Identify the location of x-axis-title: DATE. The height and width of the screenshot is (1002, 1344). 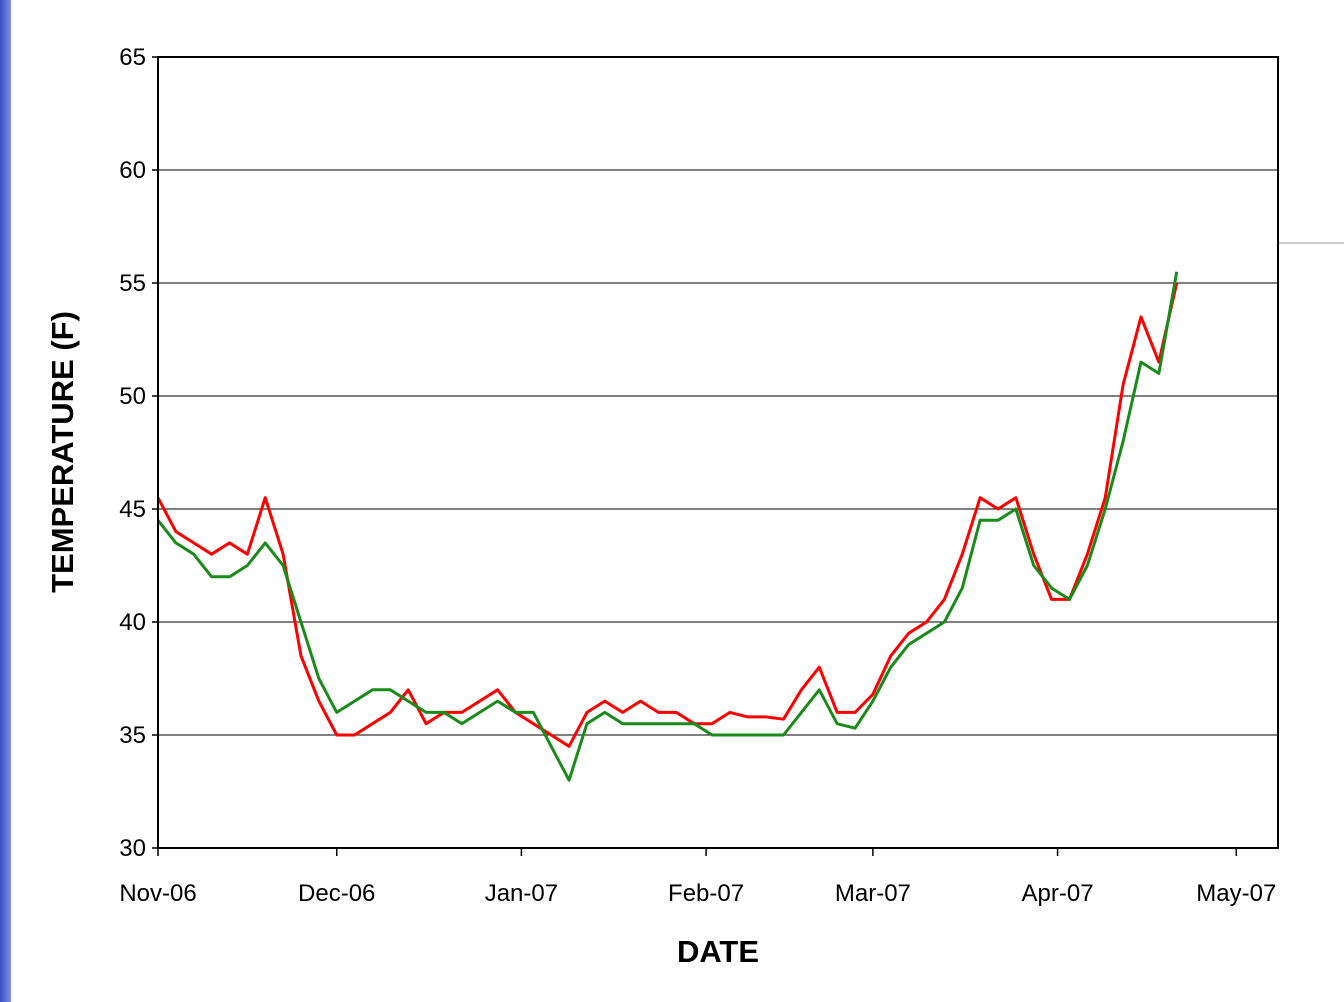
(718, 951).